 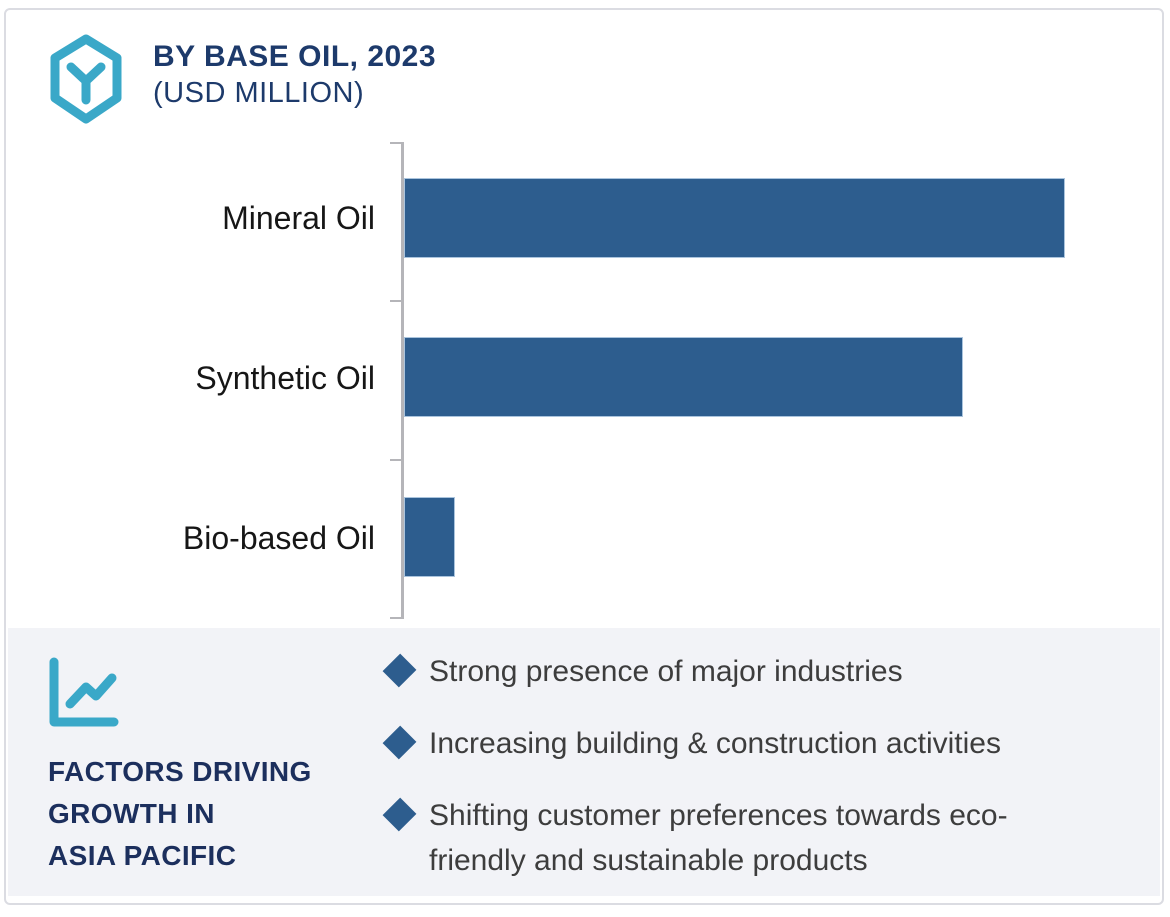 What do you see at coordinates (142, 855) in the screenshot?
I see `factors-title-line: ASIA PACIFIC` at bounding box center [142, 855].